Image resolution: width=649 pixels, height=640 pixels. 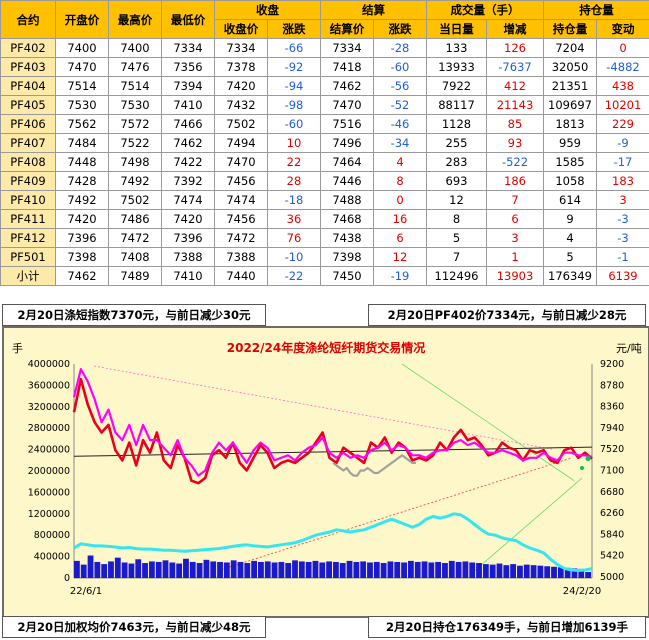 What do you see at coordinates (622, 257) in the screenshot?
I see `cell-oi-change: -1` at bounding box center [622, 257].